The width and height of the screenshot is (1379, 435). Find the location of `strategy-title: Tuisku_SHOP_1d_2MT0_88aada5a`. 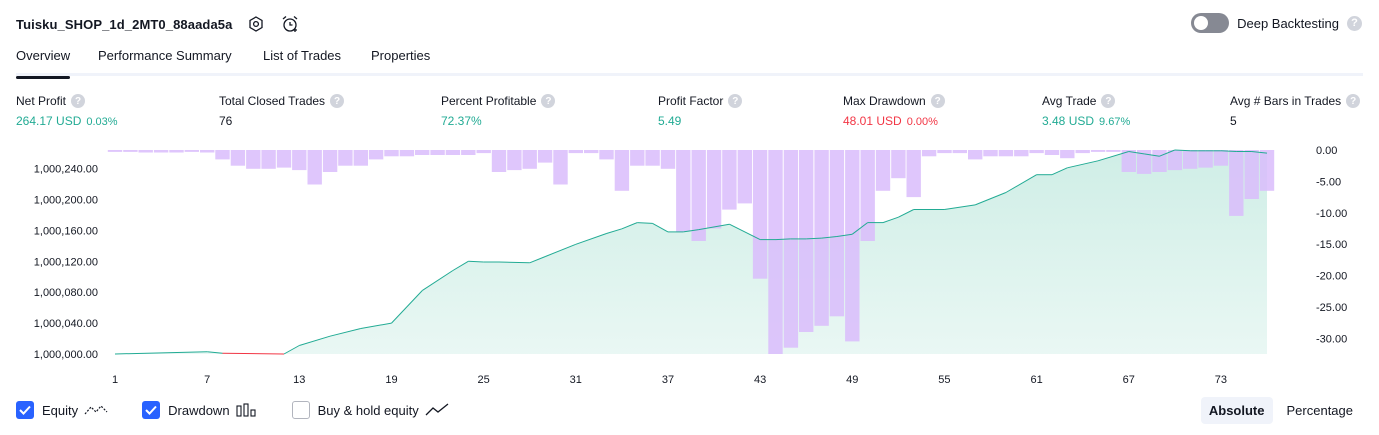

strategy-title: Tuisku_SHOP_1d_2MT0_88aada5a is located at coordinates (124, 24).